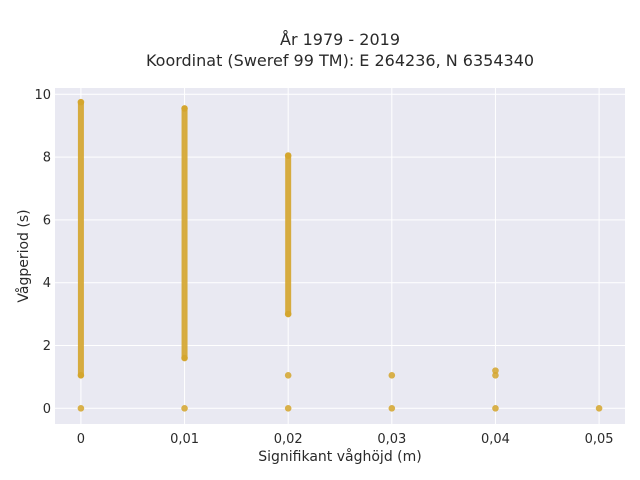 The width and height of the screenshot is (640, 480). What do you see at coordinates (47, 346) in the screenshot?
I see `y-tick-label: 2` at bounding box center [47, 346].